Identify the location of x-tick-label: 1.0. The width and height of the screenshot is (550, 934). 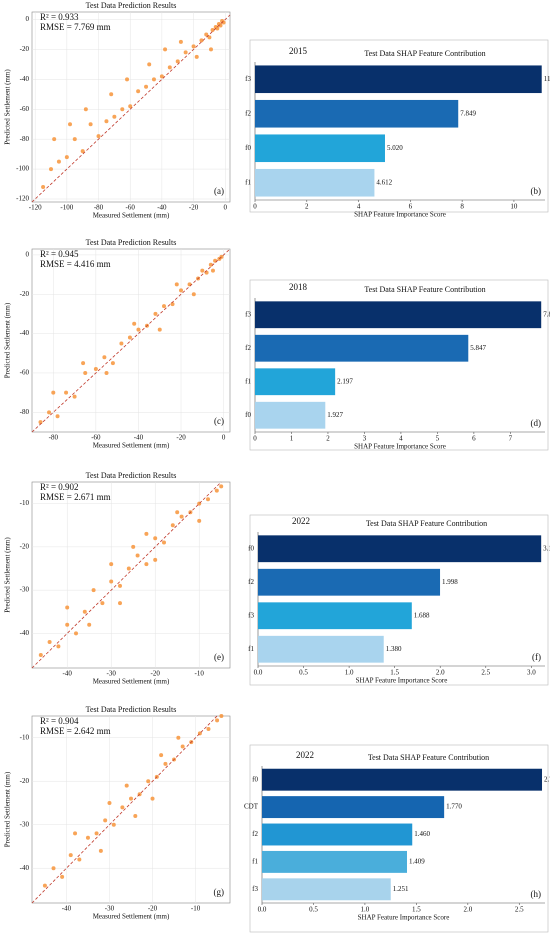
(349, 673).